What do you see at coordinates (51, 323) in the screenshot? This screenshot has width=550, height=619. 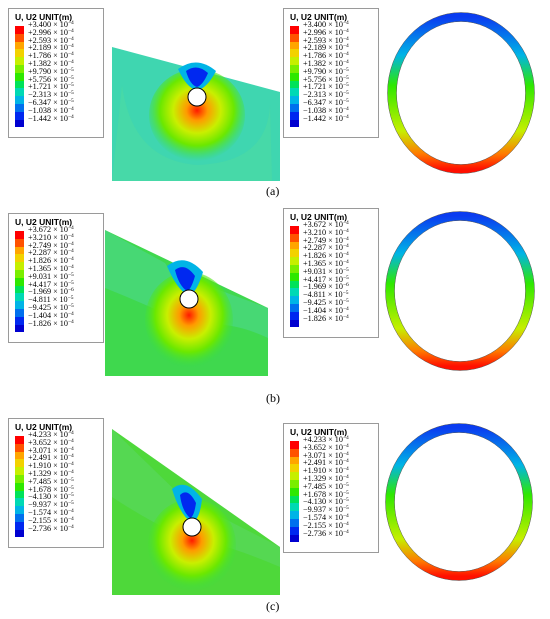 I see `legend-value: −1.826 × 10⁻⁴` at bounding box center [51, 323].